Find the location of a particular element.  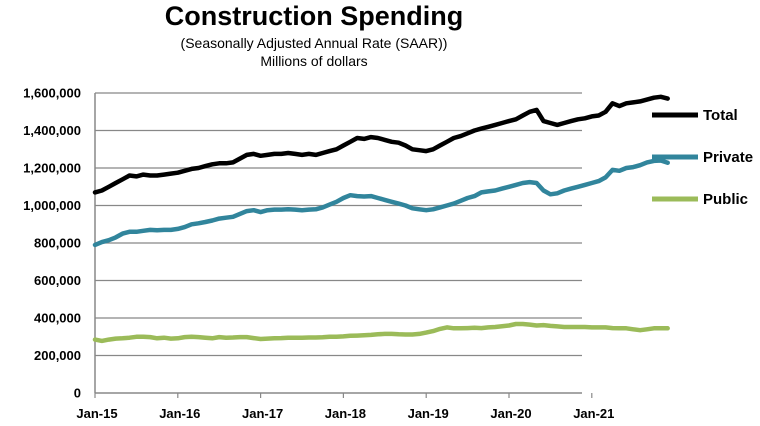

x-tick-label: Jan-15 is located at coordinates (96, 413).